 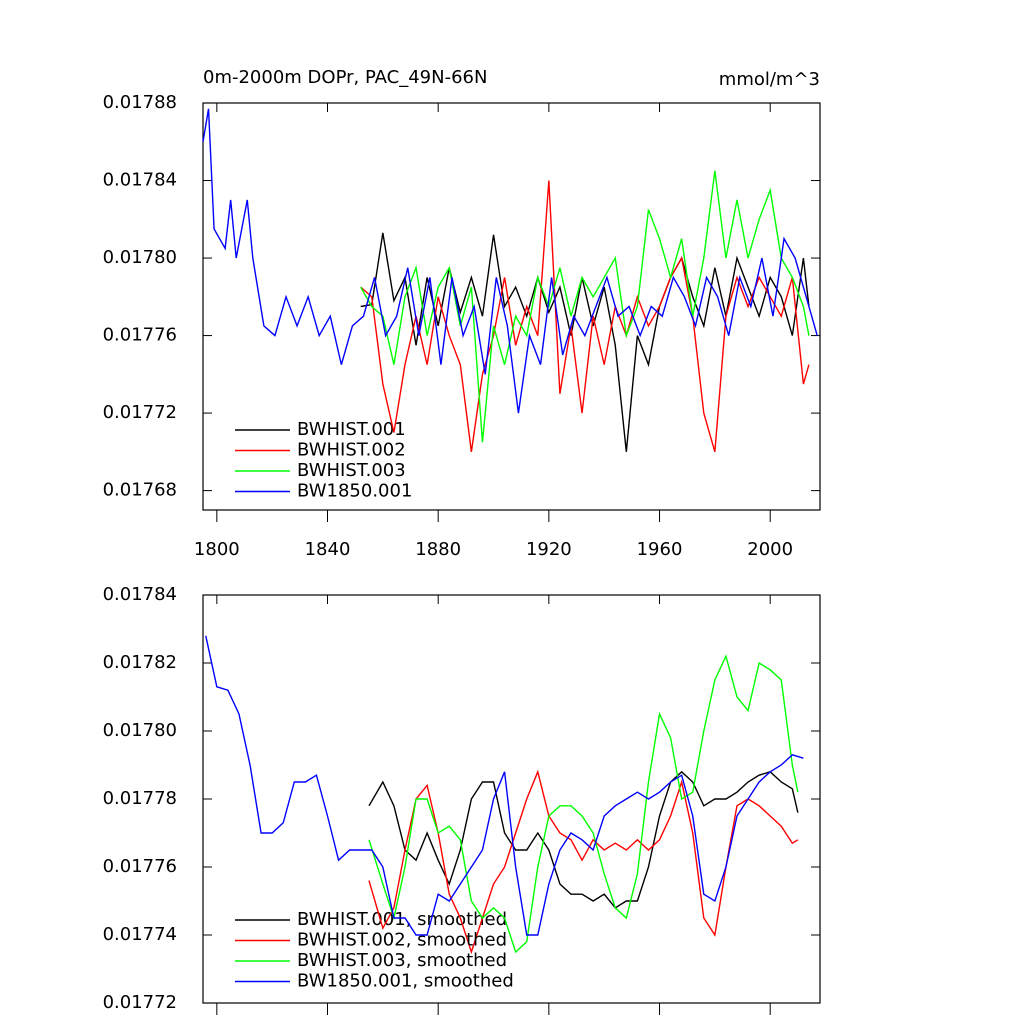 I want to click on legend-label: BWHIST.001, smoothed, so click(x=402, y=919).